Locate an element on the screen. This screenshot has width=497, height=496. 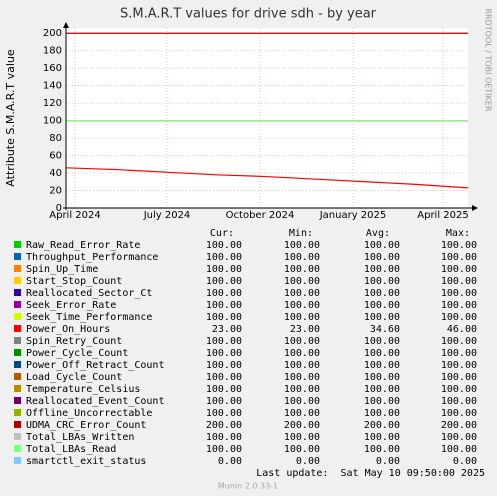
legend-label: Power_Off_Retract_Count is located at coordinates (95, 365).